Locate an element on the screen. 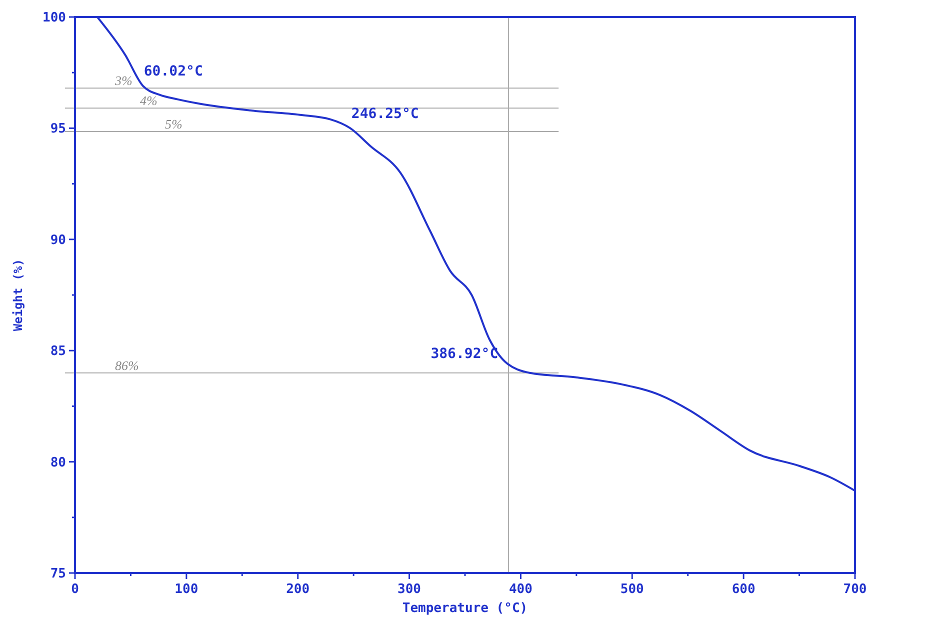  x-axis-title: Temperature (°C) is located at coordinates (465, 608).